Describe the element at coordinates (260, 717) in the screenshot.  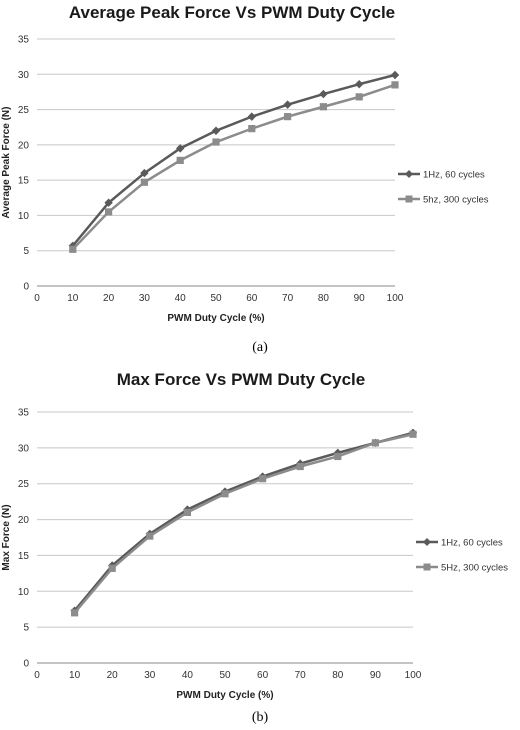
I see `figure-caption-b: (b)` at that location.